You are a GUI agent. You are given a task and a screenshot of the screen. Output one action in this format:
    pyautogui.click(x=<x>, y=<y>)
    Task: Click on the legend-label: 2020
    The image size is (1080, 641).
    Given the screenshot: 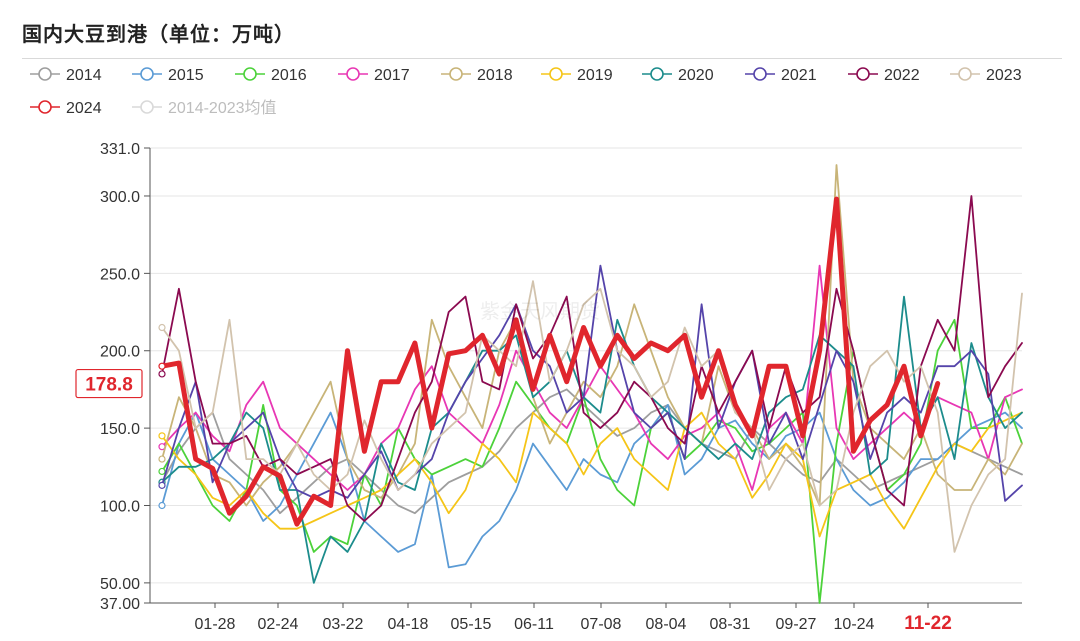 What is the action you would take?
    pyautogui.click(x=696, y=75)
    